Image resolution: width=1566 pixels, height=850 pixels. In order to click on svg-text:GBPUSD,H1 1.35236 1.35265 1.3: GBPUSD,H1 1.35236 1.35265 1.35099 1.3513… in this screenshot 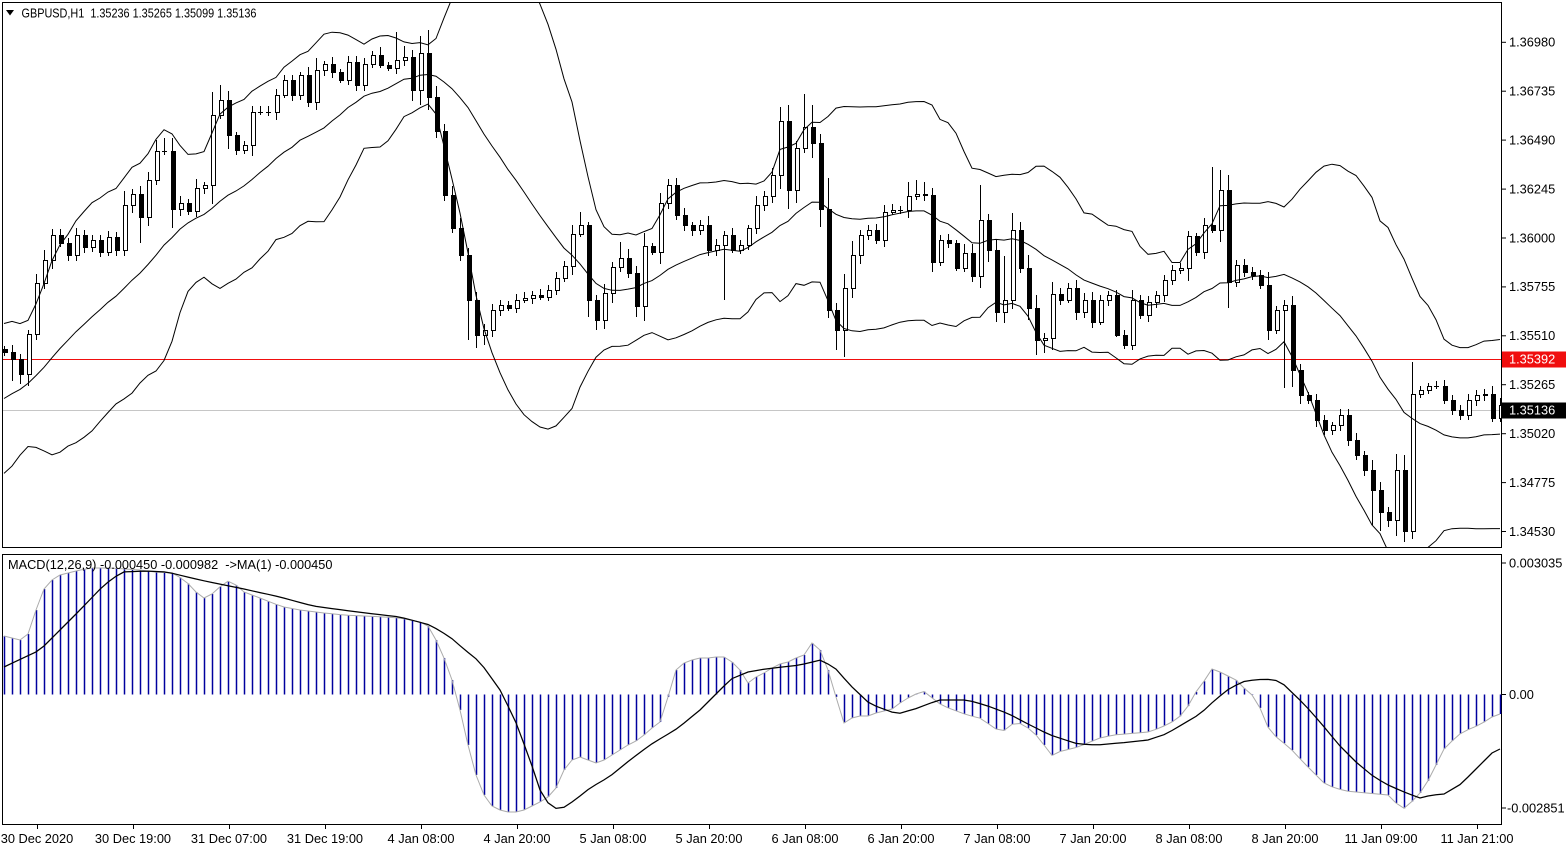, I will do `click(139, 14)`.